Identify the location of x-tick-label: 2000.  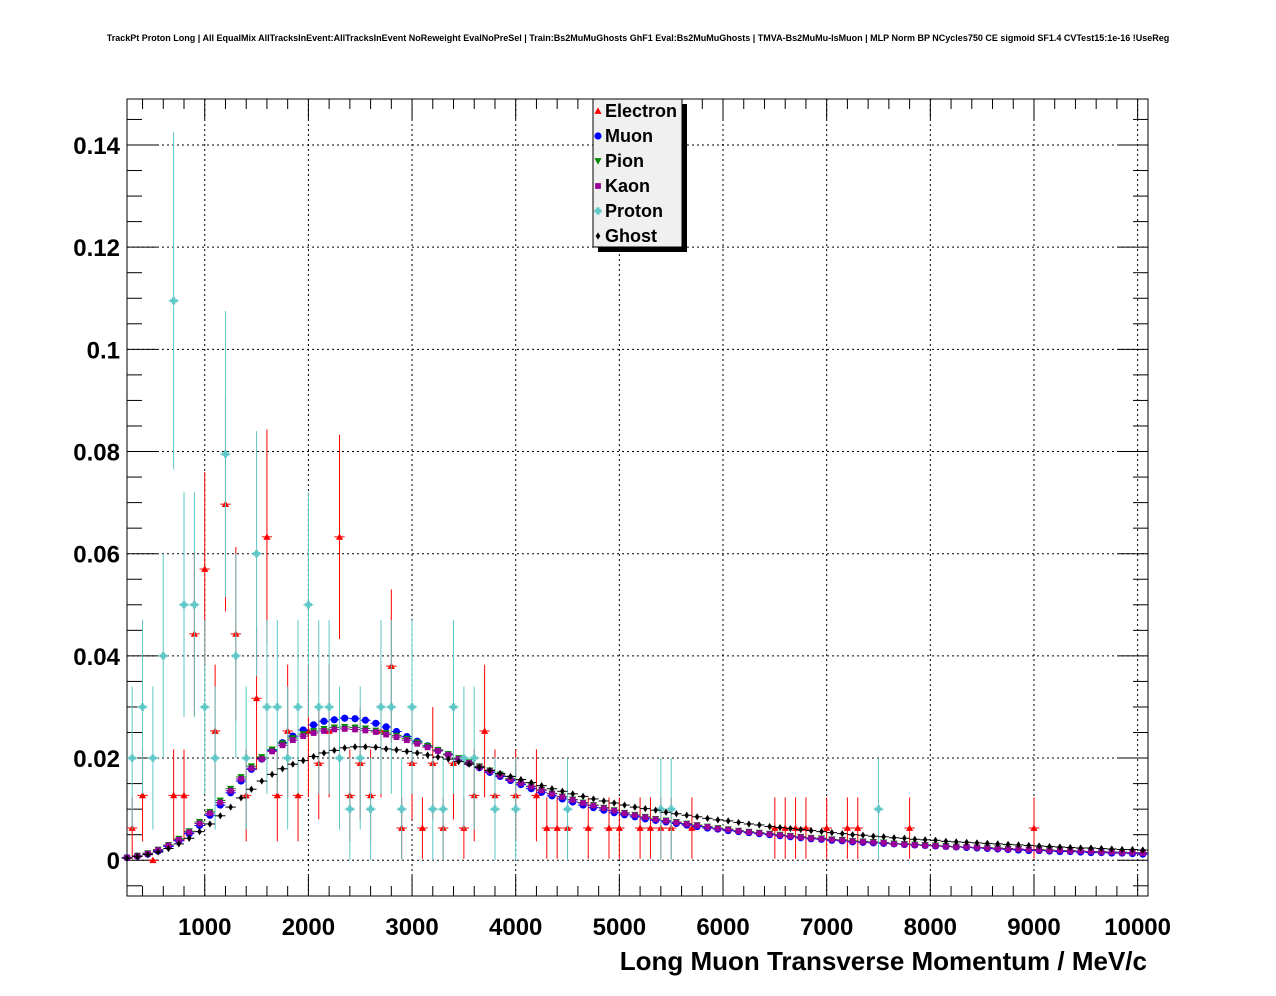
(308, 927).